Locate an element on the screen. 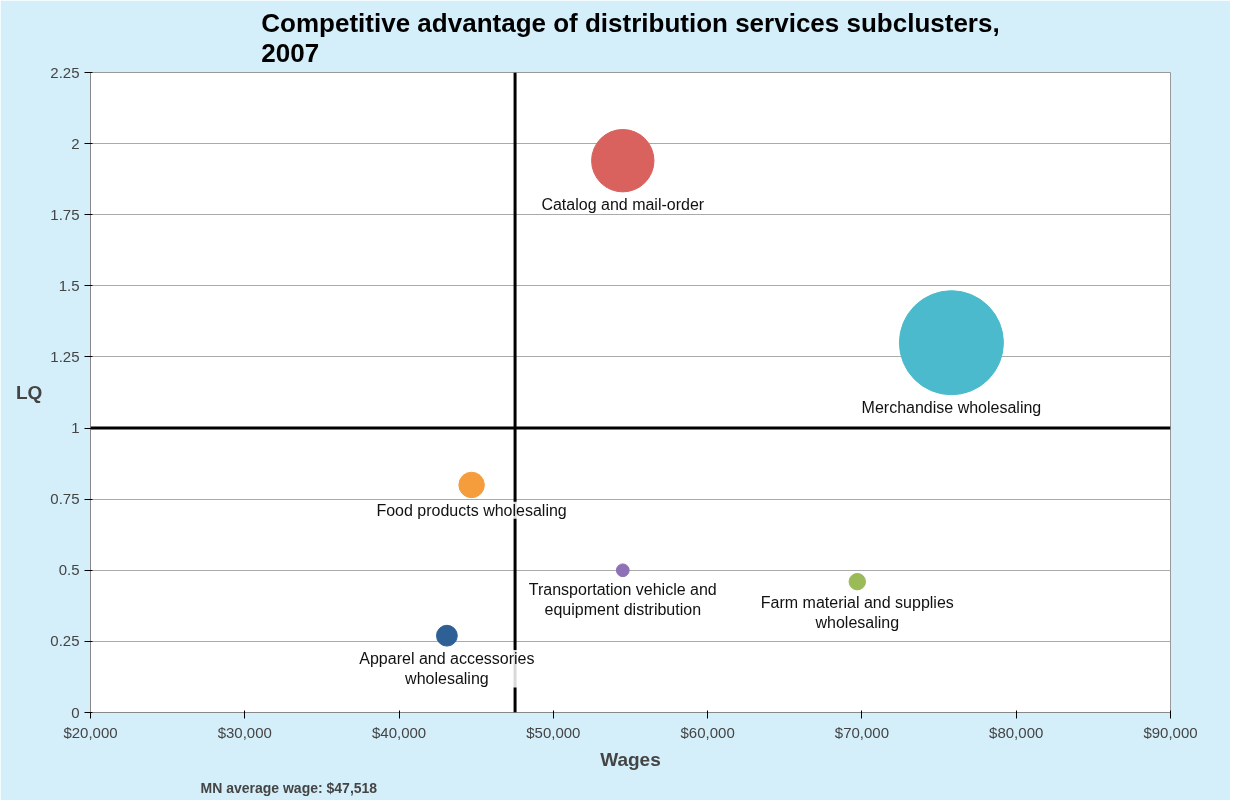  x-tick-label: $30,000 is located at coordinates (244, 732).